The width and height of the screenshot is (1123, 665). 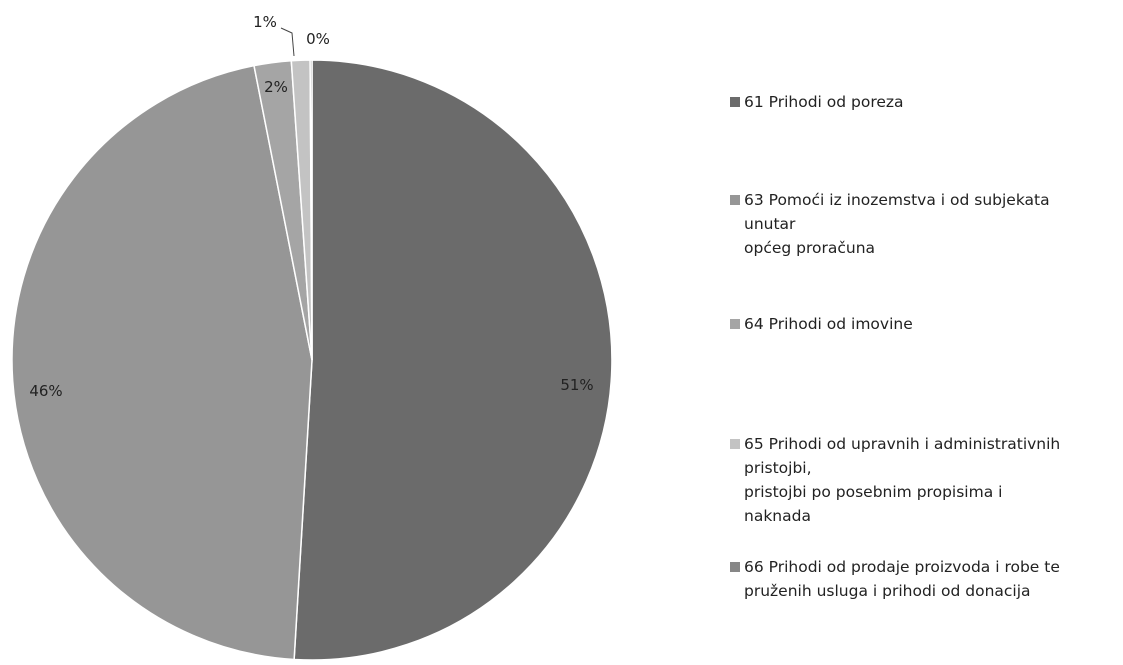 I want to click on legend-item-3: 64 Prihodi od imovine, so click(x=821, y=324).